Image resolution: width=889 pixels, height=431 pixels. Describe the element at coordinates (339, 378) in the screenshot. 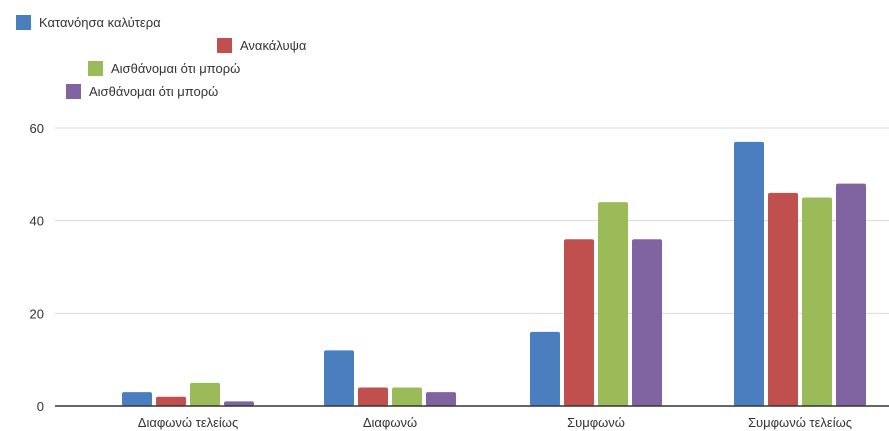

I see `bar-διαφωνώ-series-1` at that location.